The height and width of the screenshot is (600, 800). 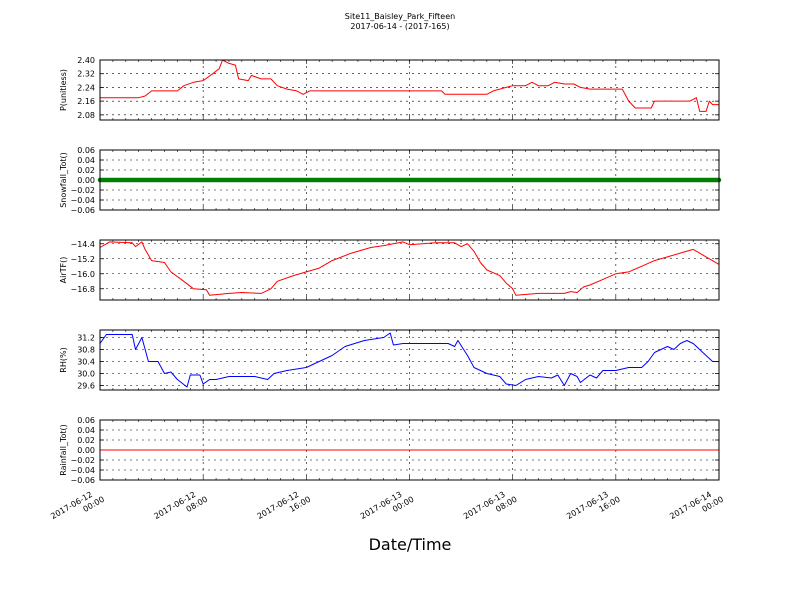 I want to click on x-tick-label: 2017-06-1216:00, so click(x=284, y=508).